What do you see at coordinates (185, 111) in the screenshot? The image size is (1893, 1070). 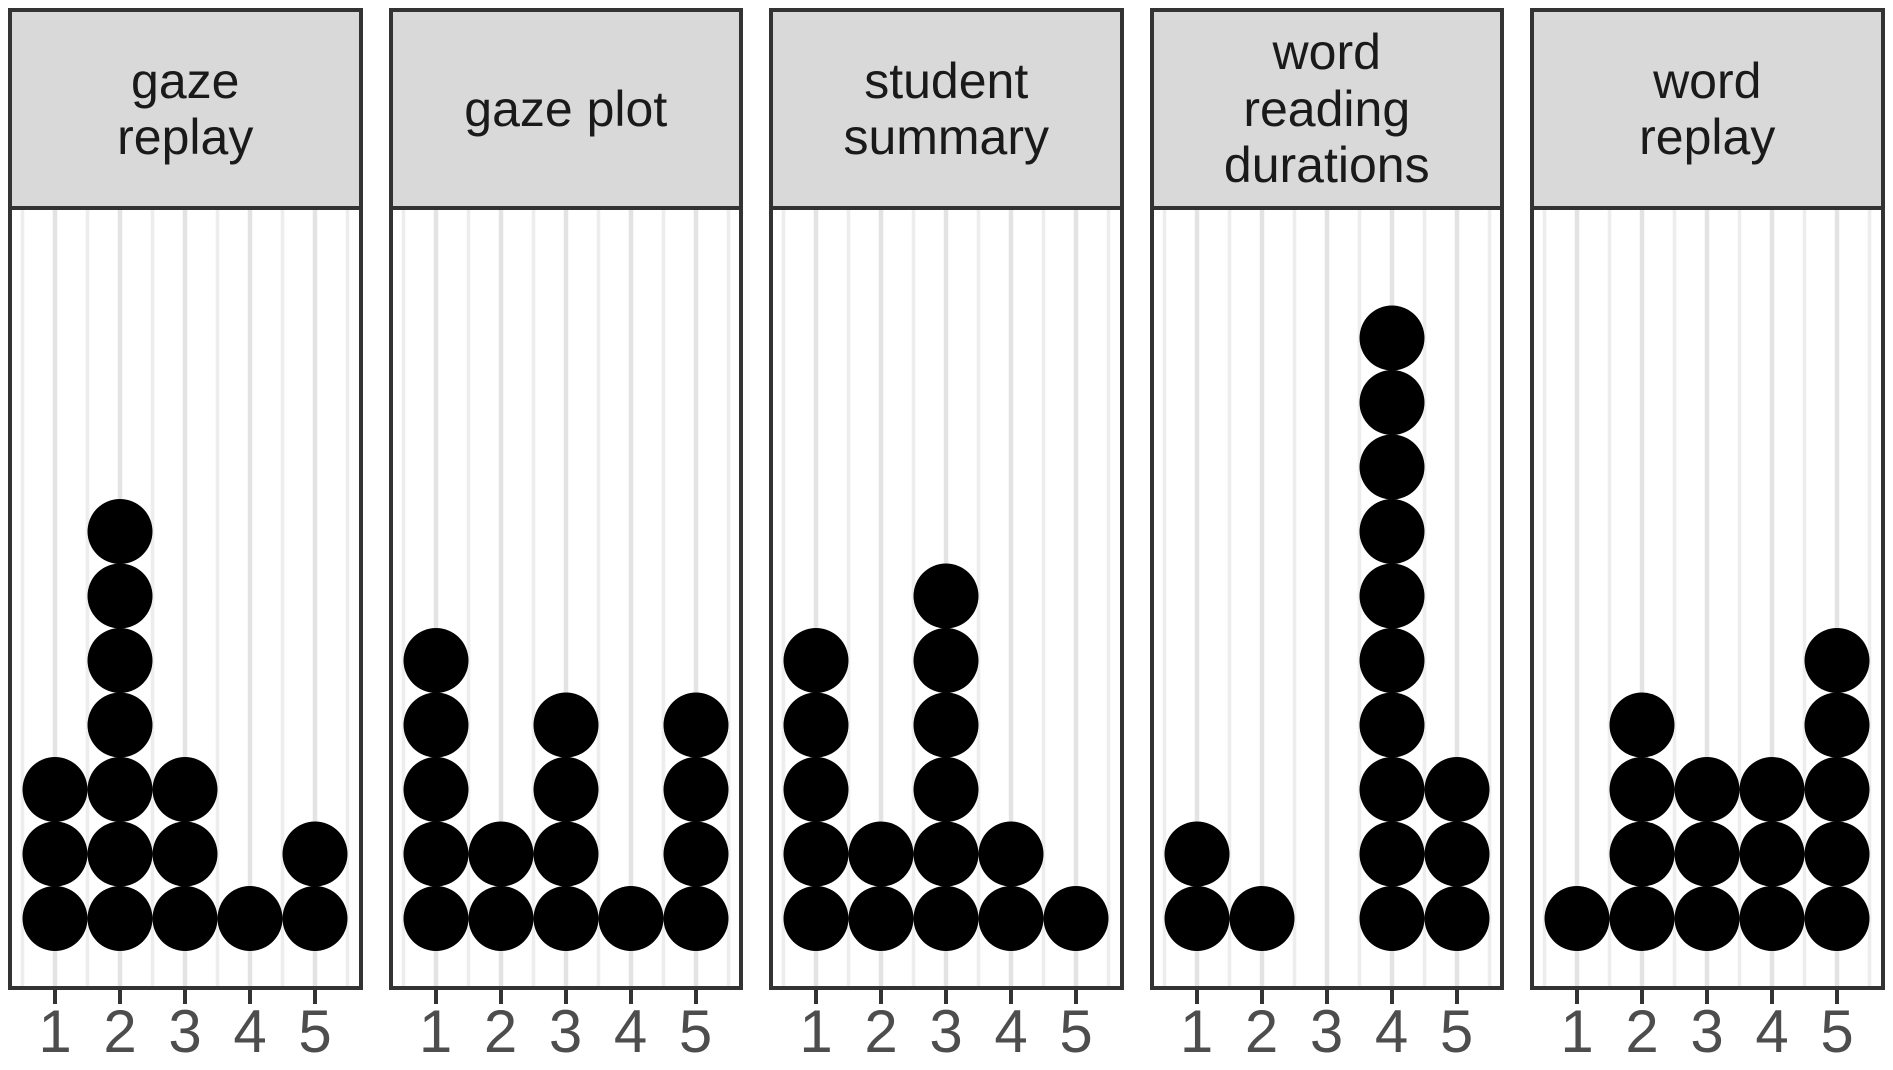 I see `facet-title: gaze replay` at bounding box center [185, 111].